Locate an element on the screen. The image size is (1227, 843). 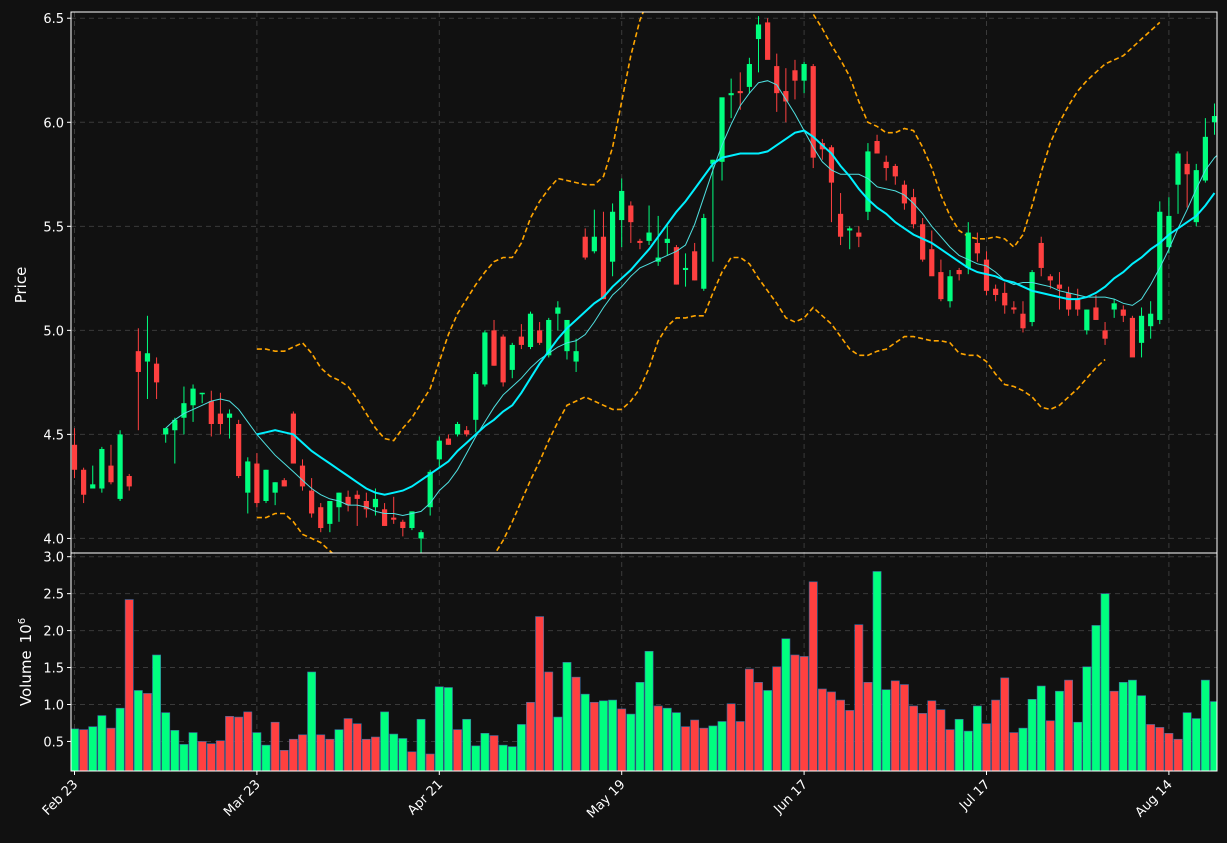
price-tick-label: 6.0 is located at coordinates (53, 123).